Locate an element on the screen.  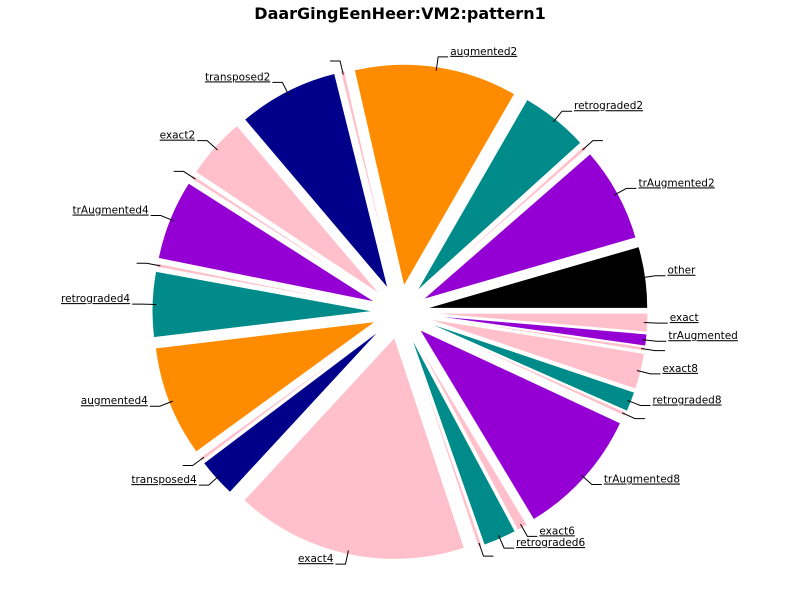
slice-label-transposed-4: transposed4 is located at coordinates (164, 480).